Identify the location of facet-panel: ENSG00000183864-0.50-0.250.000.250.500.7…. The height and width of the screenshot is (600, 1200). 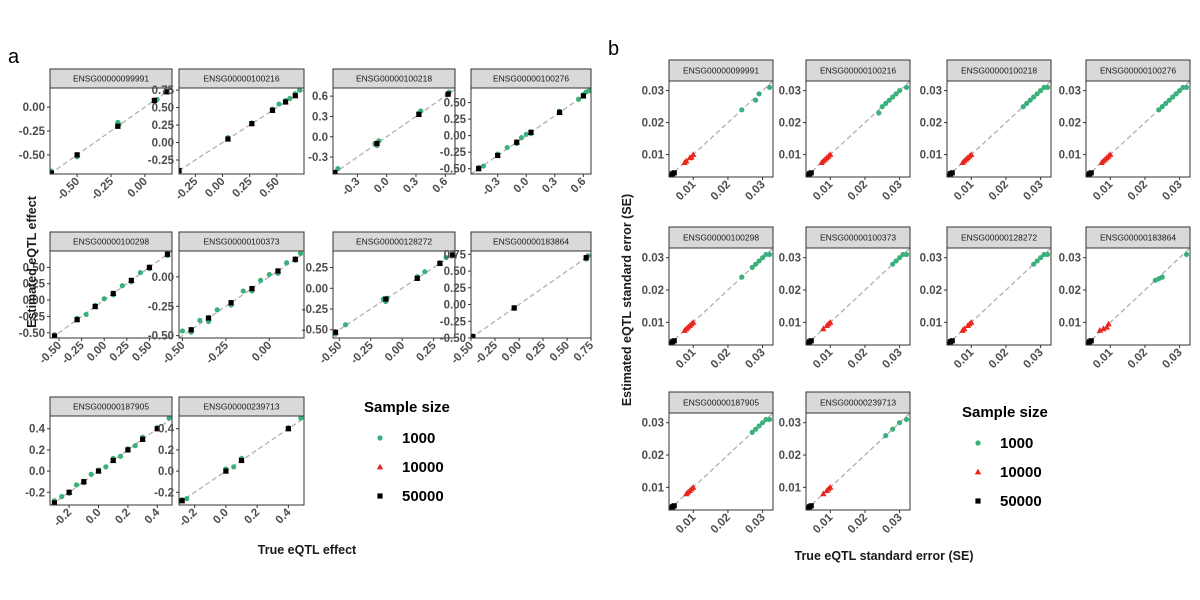
(518, 299).